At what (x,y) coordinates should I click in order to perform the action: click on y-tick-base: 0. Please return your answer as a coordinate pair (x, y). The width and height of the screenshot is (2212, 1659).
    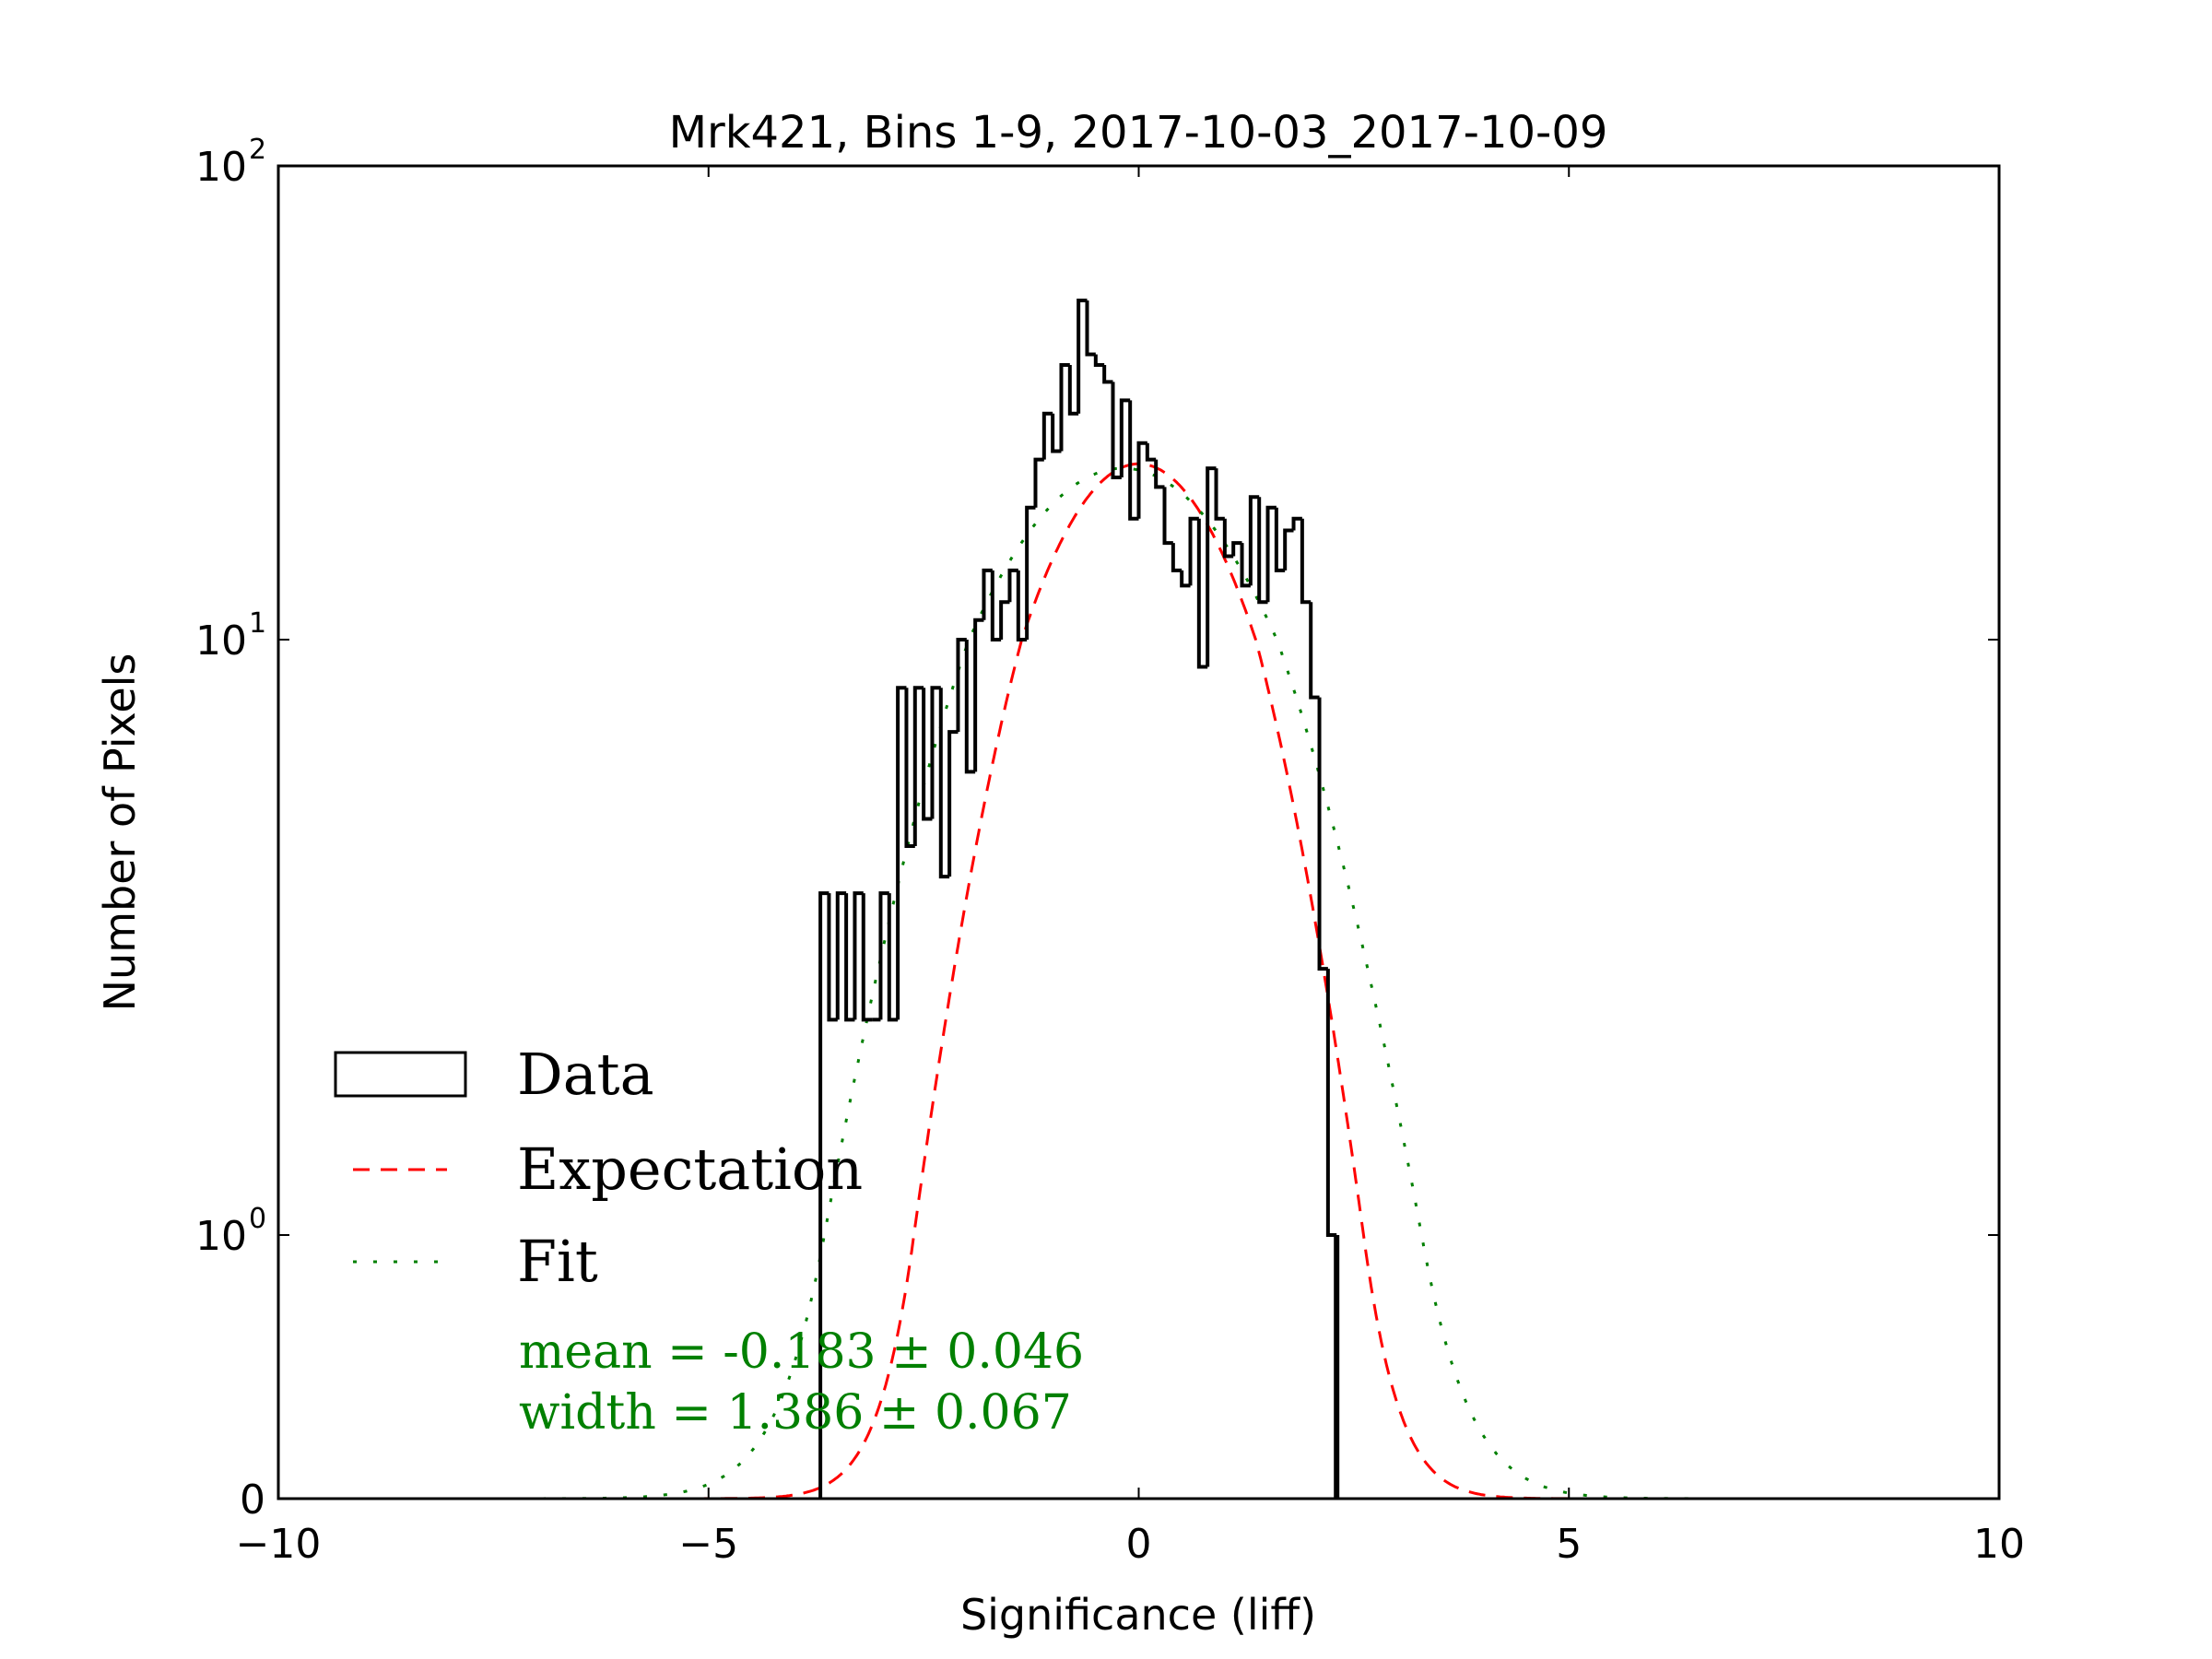
    Looking at the image, I should click on (252, 1500).